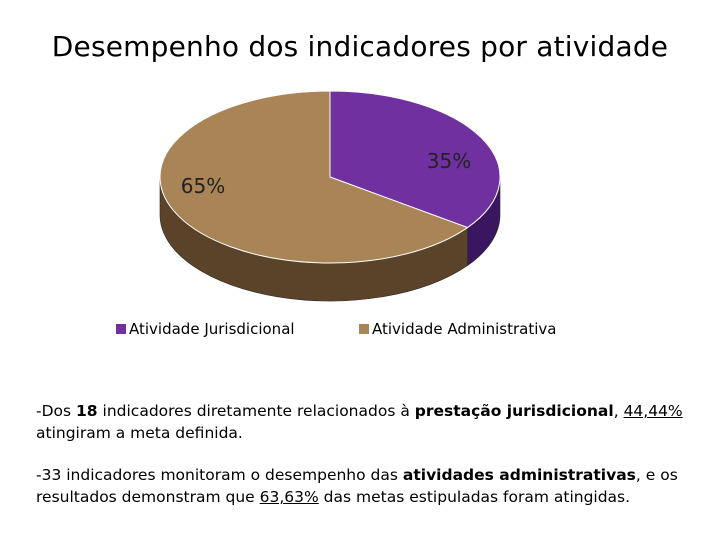 This screenshot has height=540, width=720. I want to click on note2-text: , e os resultados demonstram que, so click(357, 486).